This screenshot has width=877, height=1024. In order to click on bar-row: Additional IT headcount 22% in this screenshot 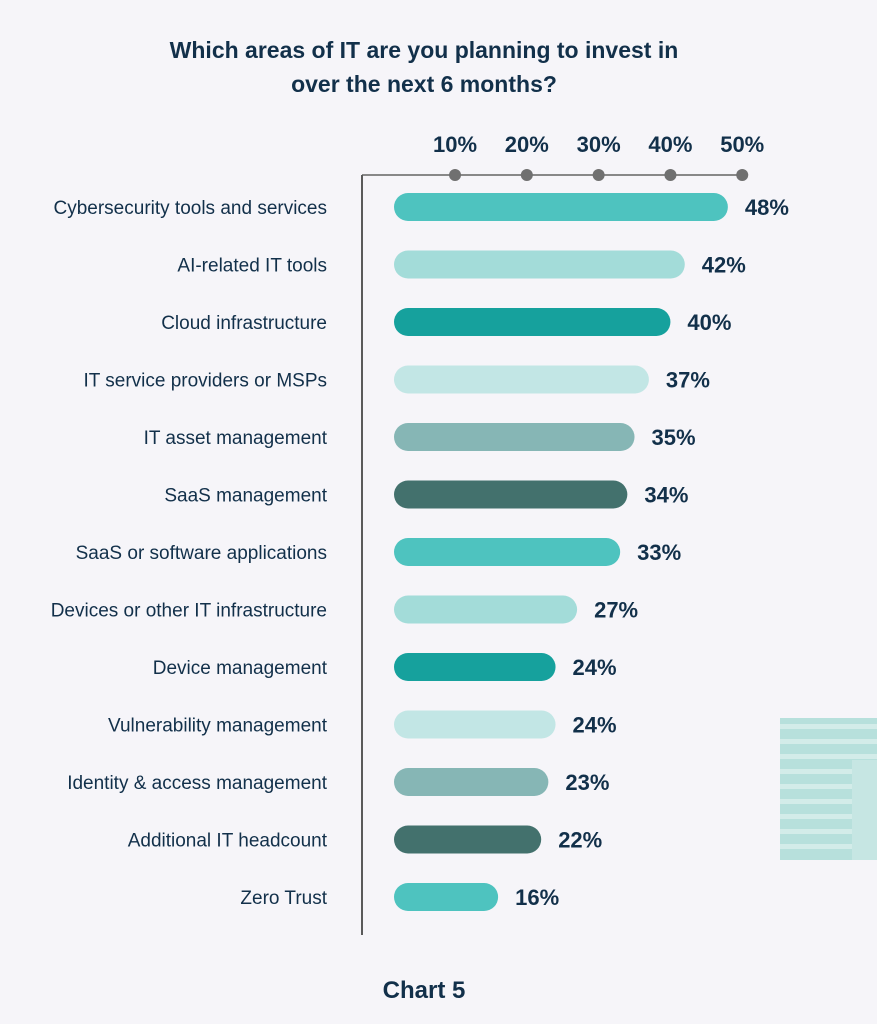, I will do `click(365, 839)`.